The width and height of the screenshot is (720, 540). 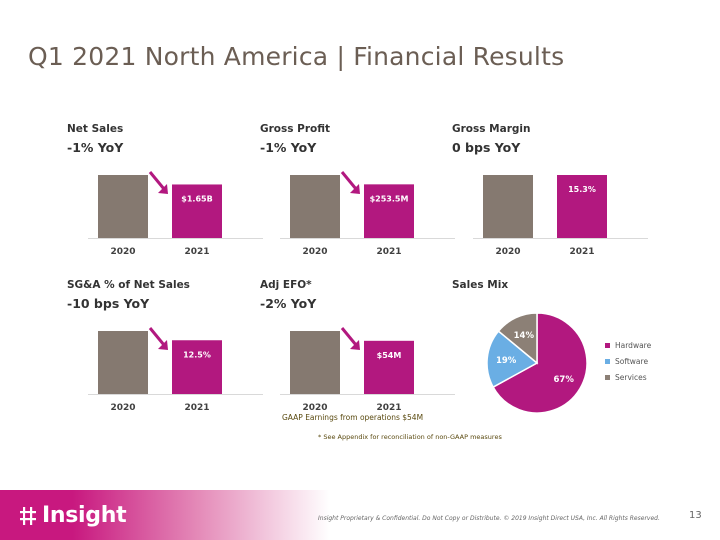 I want to click on gross-margin-chart: 2020 15.3% 2021, so click(x=560, y=216).